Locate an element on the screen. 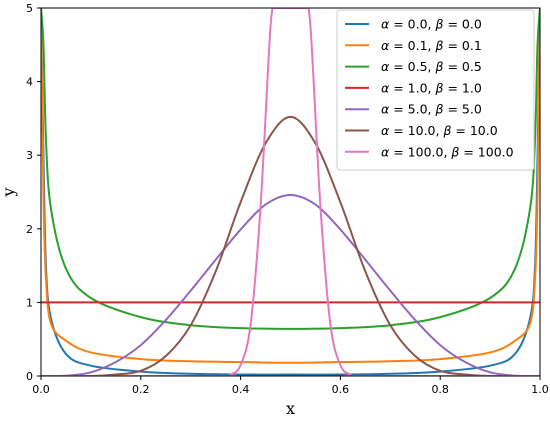 Image resolution: width=550 pixels, height=426 pixels. legend-box is located at coordinates (435, 90).